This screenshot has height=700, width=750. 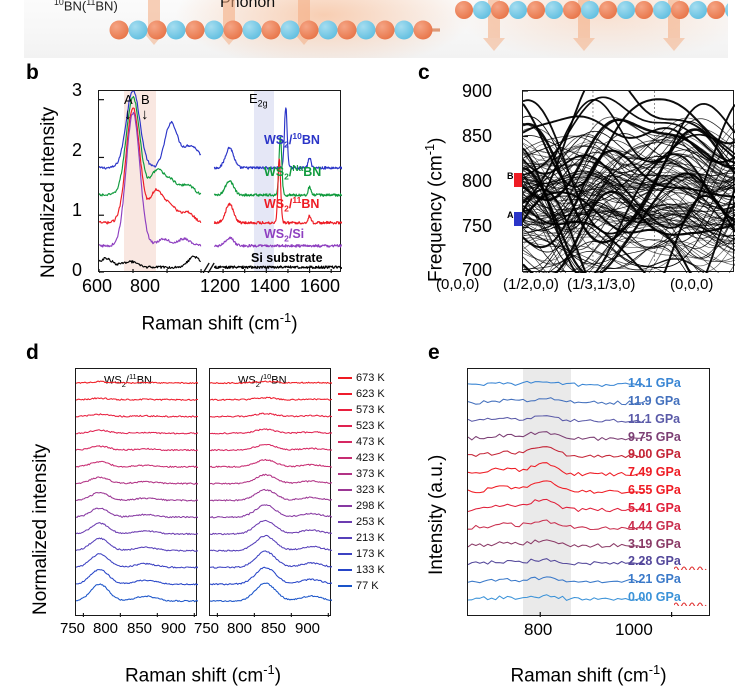 What do you see at coordinates (654, 525) in the screenshot?
I see `panel-e-trace-label: 4.44 GPa` at bounding box center [654, 525].